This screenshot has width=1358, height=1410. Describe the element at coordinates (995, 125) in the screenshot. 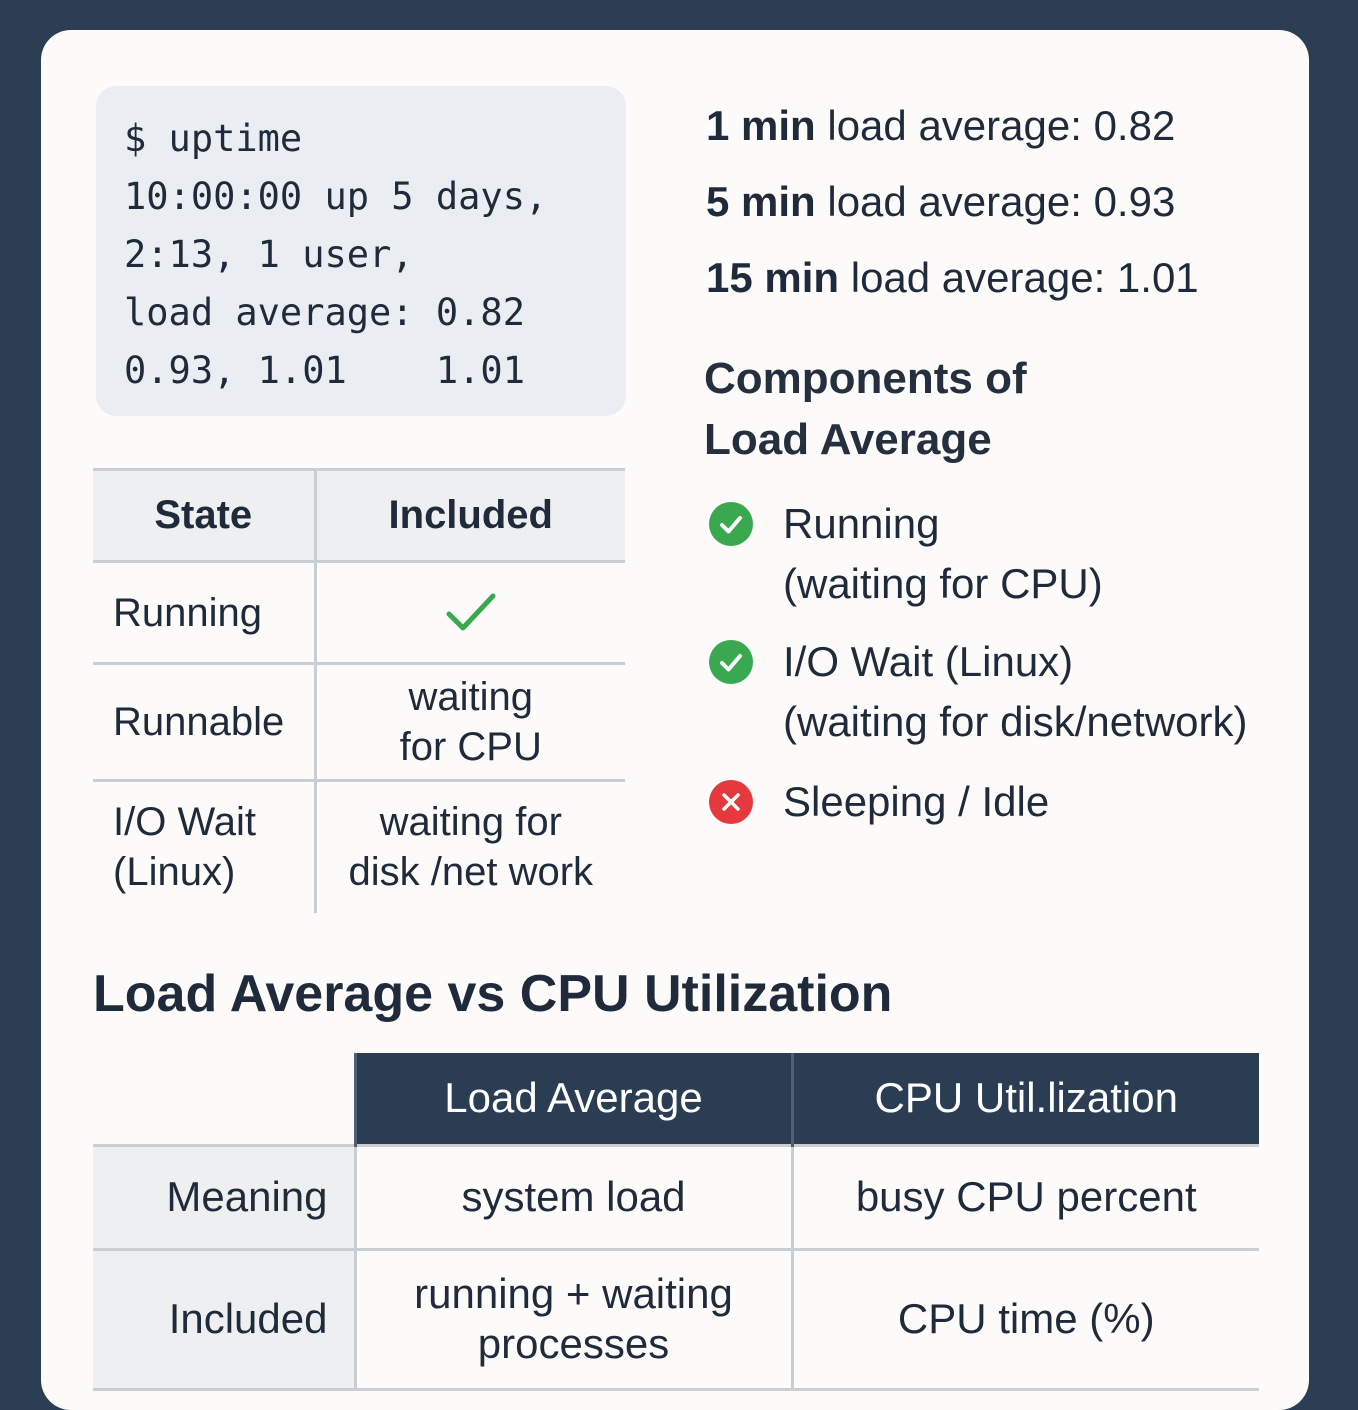

I see `load-value: load average: 0.82` at that location.